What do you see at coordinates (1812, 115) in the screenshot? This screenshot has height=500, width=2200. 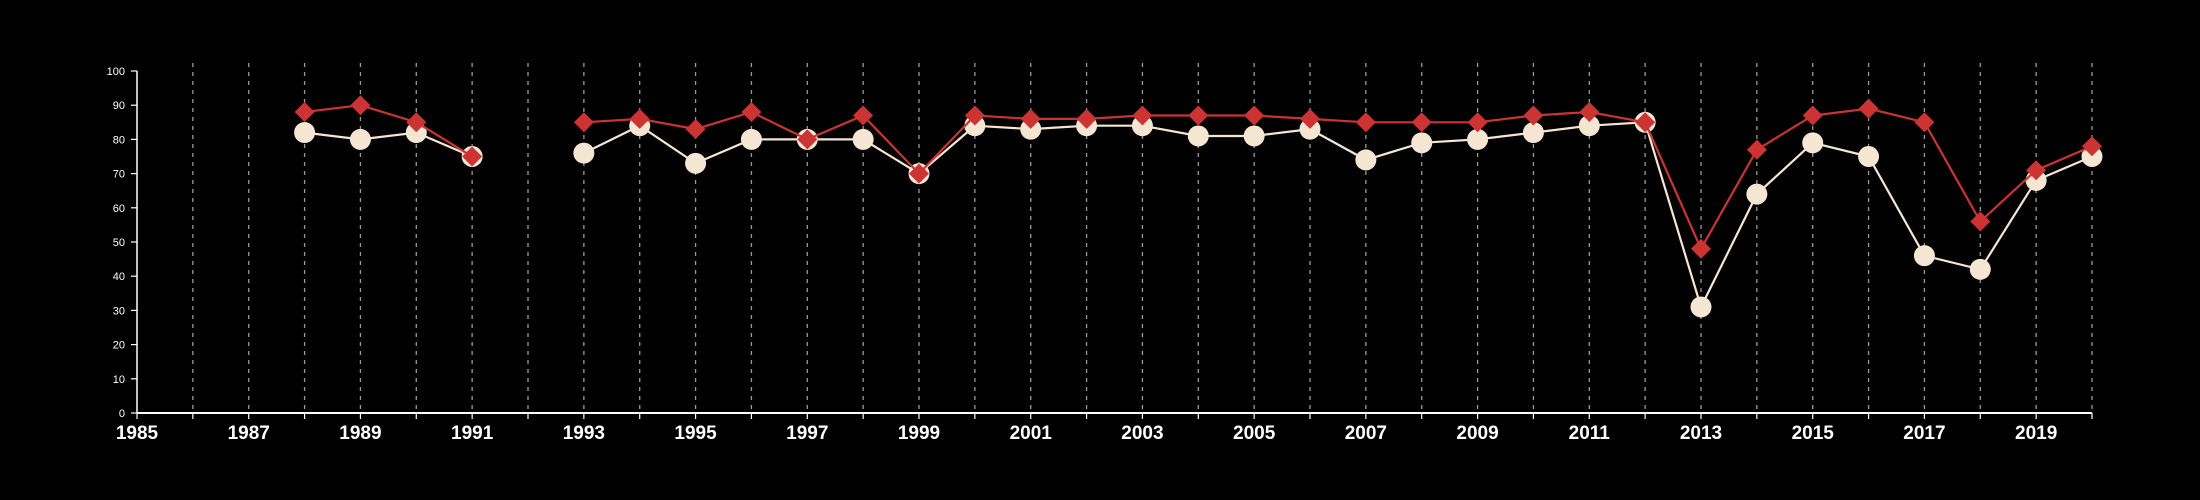 I see `series-0-point-2015` at bounding box center [1812, 115].